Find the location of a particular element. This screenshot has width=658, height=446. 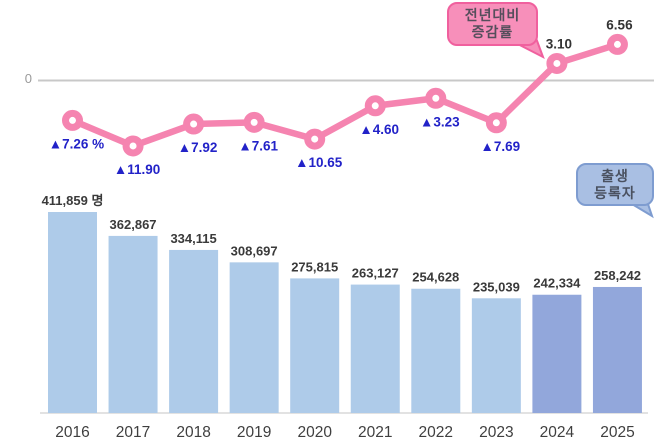

bar-value-label-2021: 263,127 is located at coordinates (375, 273).